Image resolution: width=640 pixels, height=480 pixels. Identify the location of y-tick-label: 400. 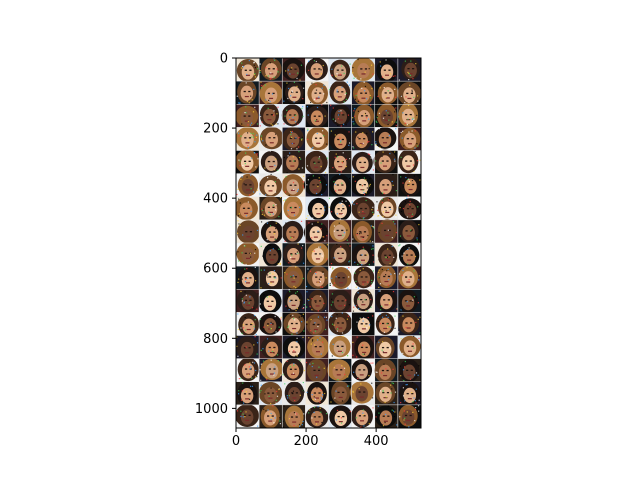
(215, 199).